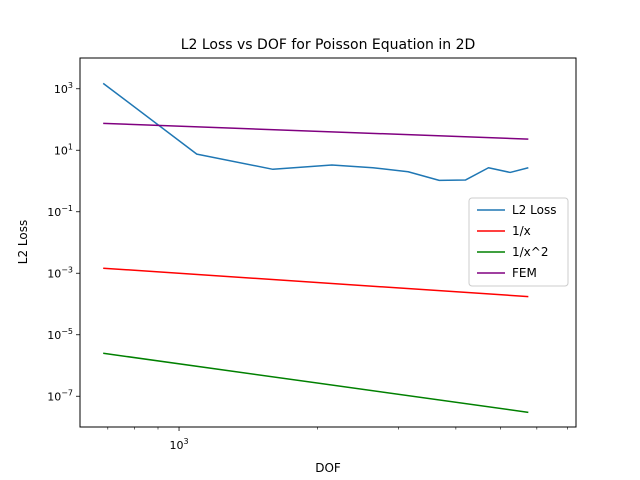  Describe the element at coordinates (316, 282) in the screenshot. I see `series-line-1-x` at that location.